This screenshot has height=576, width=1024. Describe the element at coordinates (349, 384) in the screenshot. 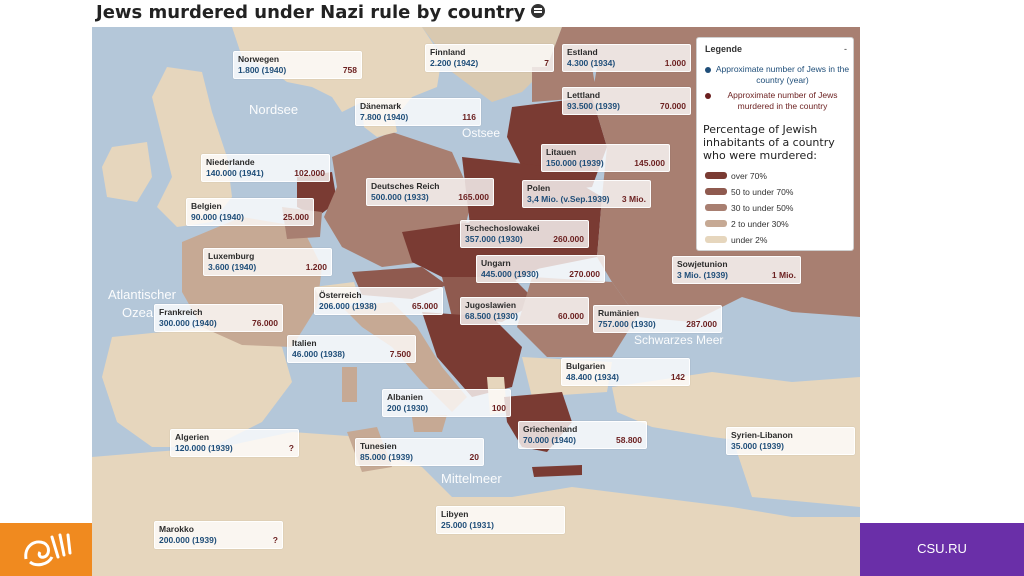

I see `land-sardinia` at that location.